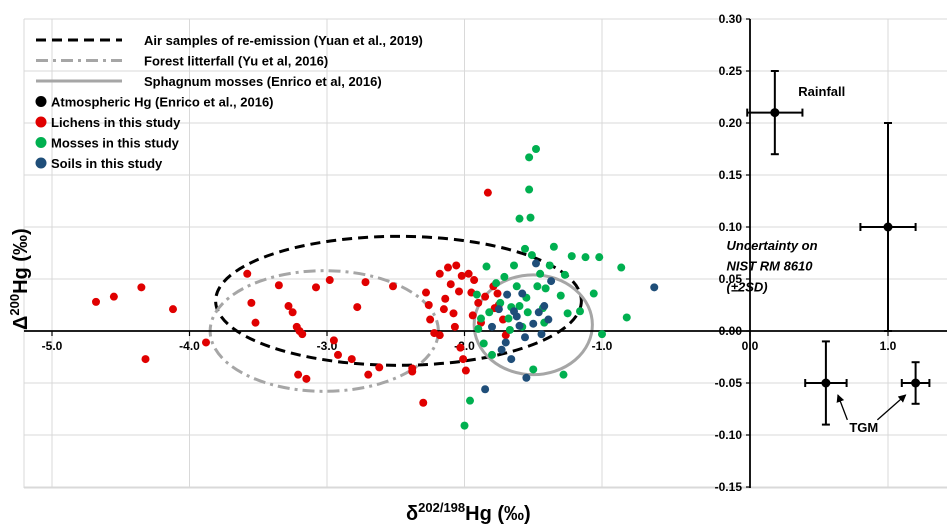  I want to click on y-axis-title-superscript: 200, so click(14, 305).